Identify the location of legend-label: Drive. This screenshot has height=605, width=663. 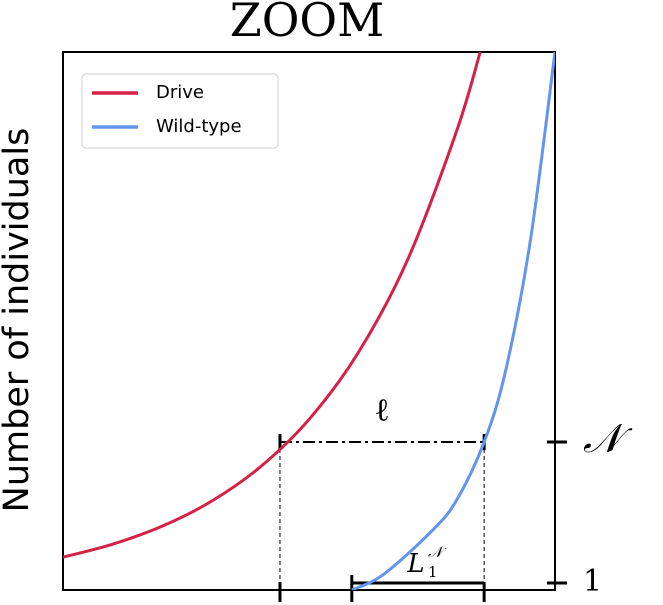
(180, 92).